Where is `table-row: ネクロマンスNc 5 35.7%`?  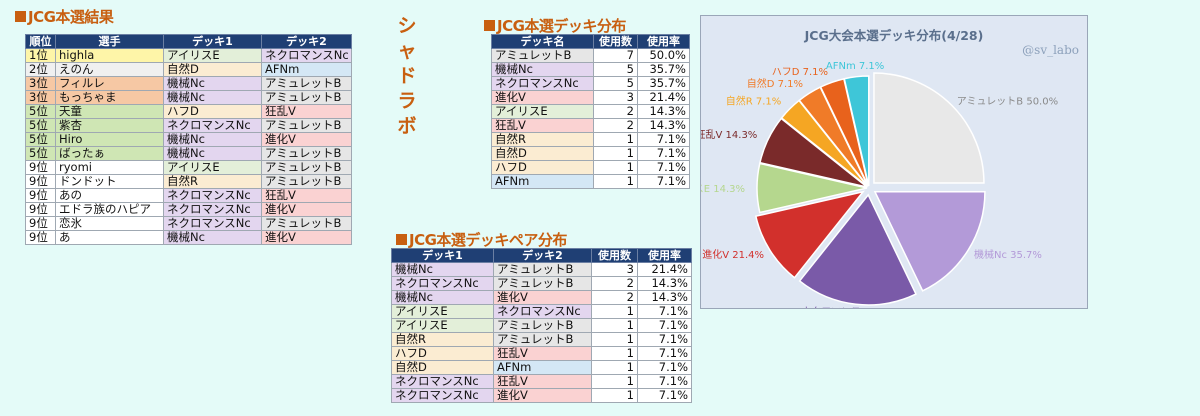 table-row: ネクロマンスNc 5 35.7% is located at coordinates (590, 83).